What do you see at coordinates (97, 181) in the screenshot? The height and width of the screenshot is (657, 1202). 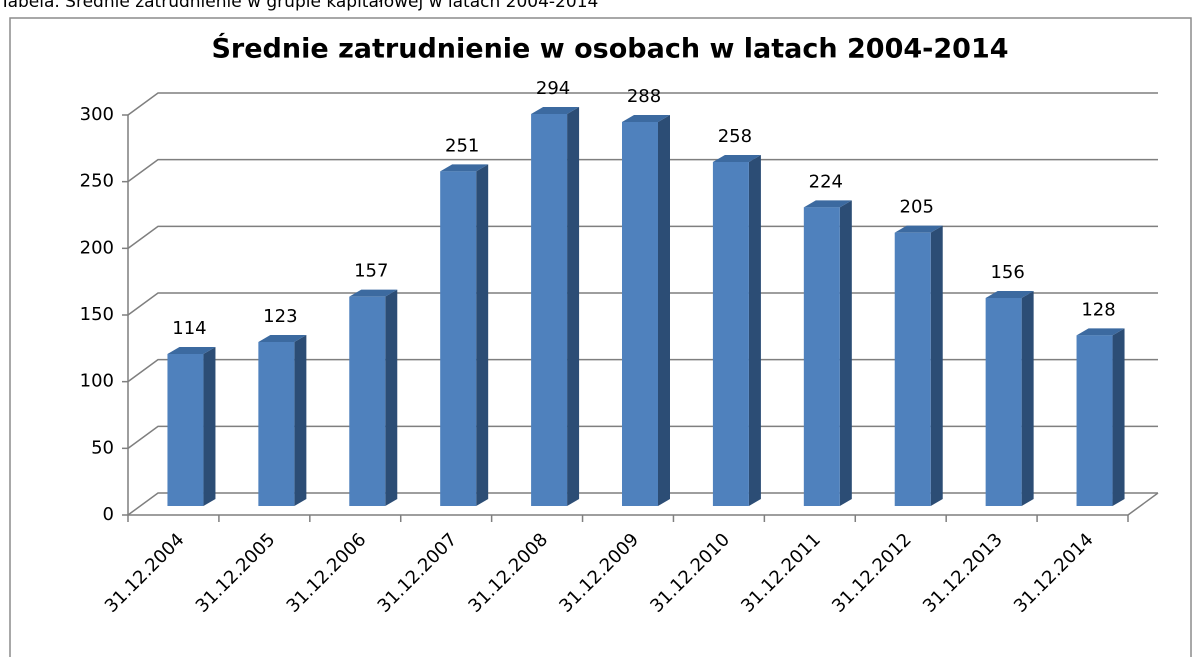 I see `y-tick-label: 250` at bounding box center [97, 181].